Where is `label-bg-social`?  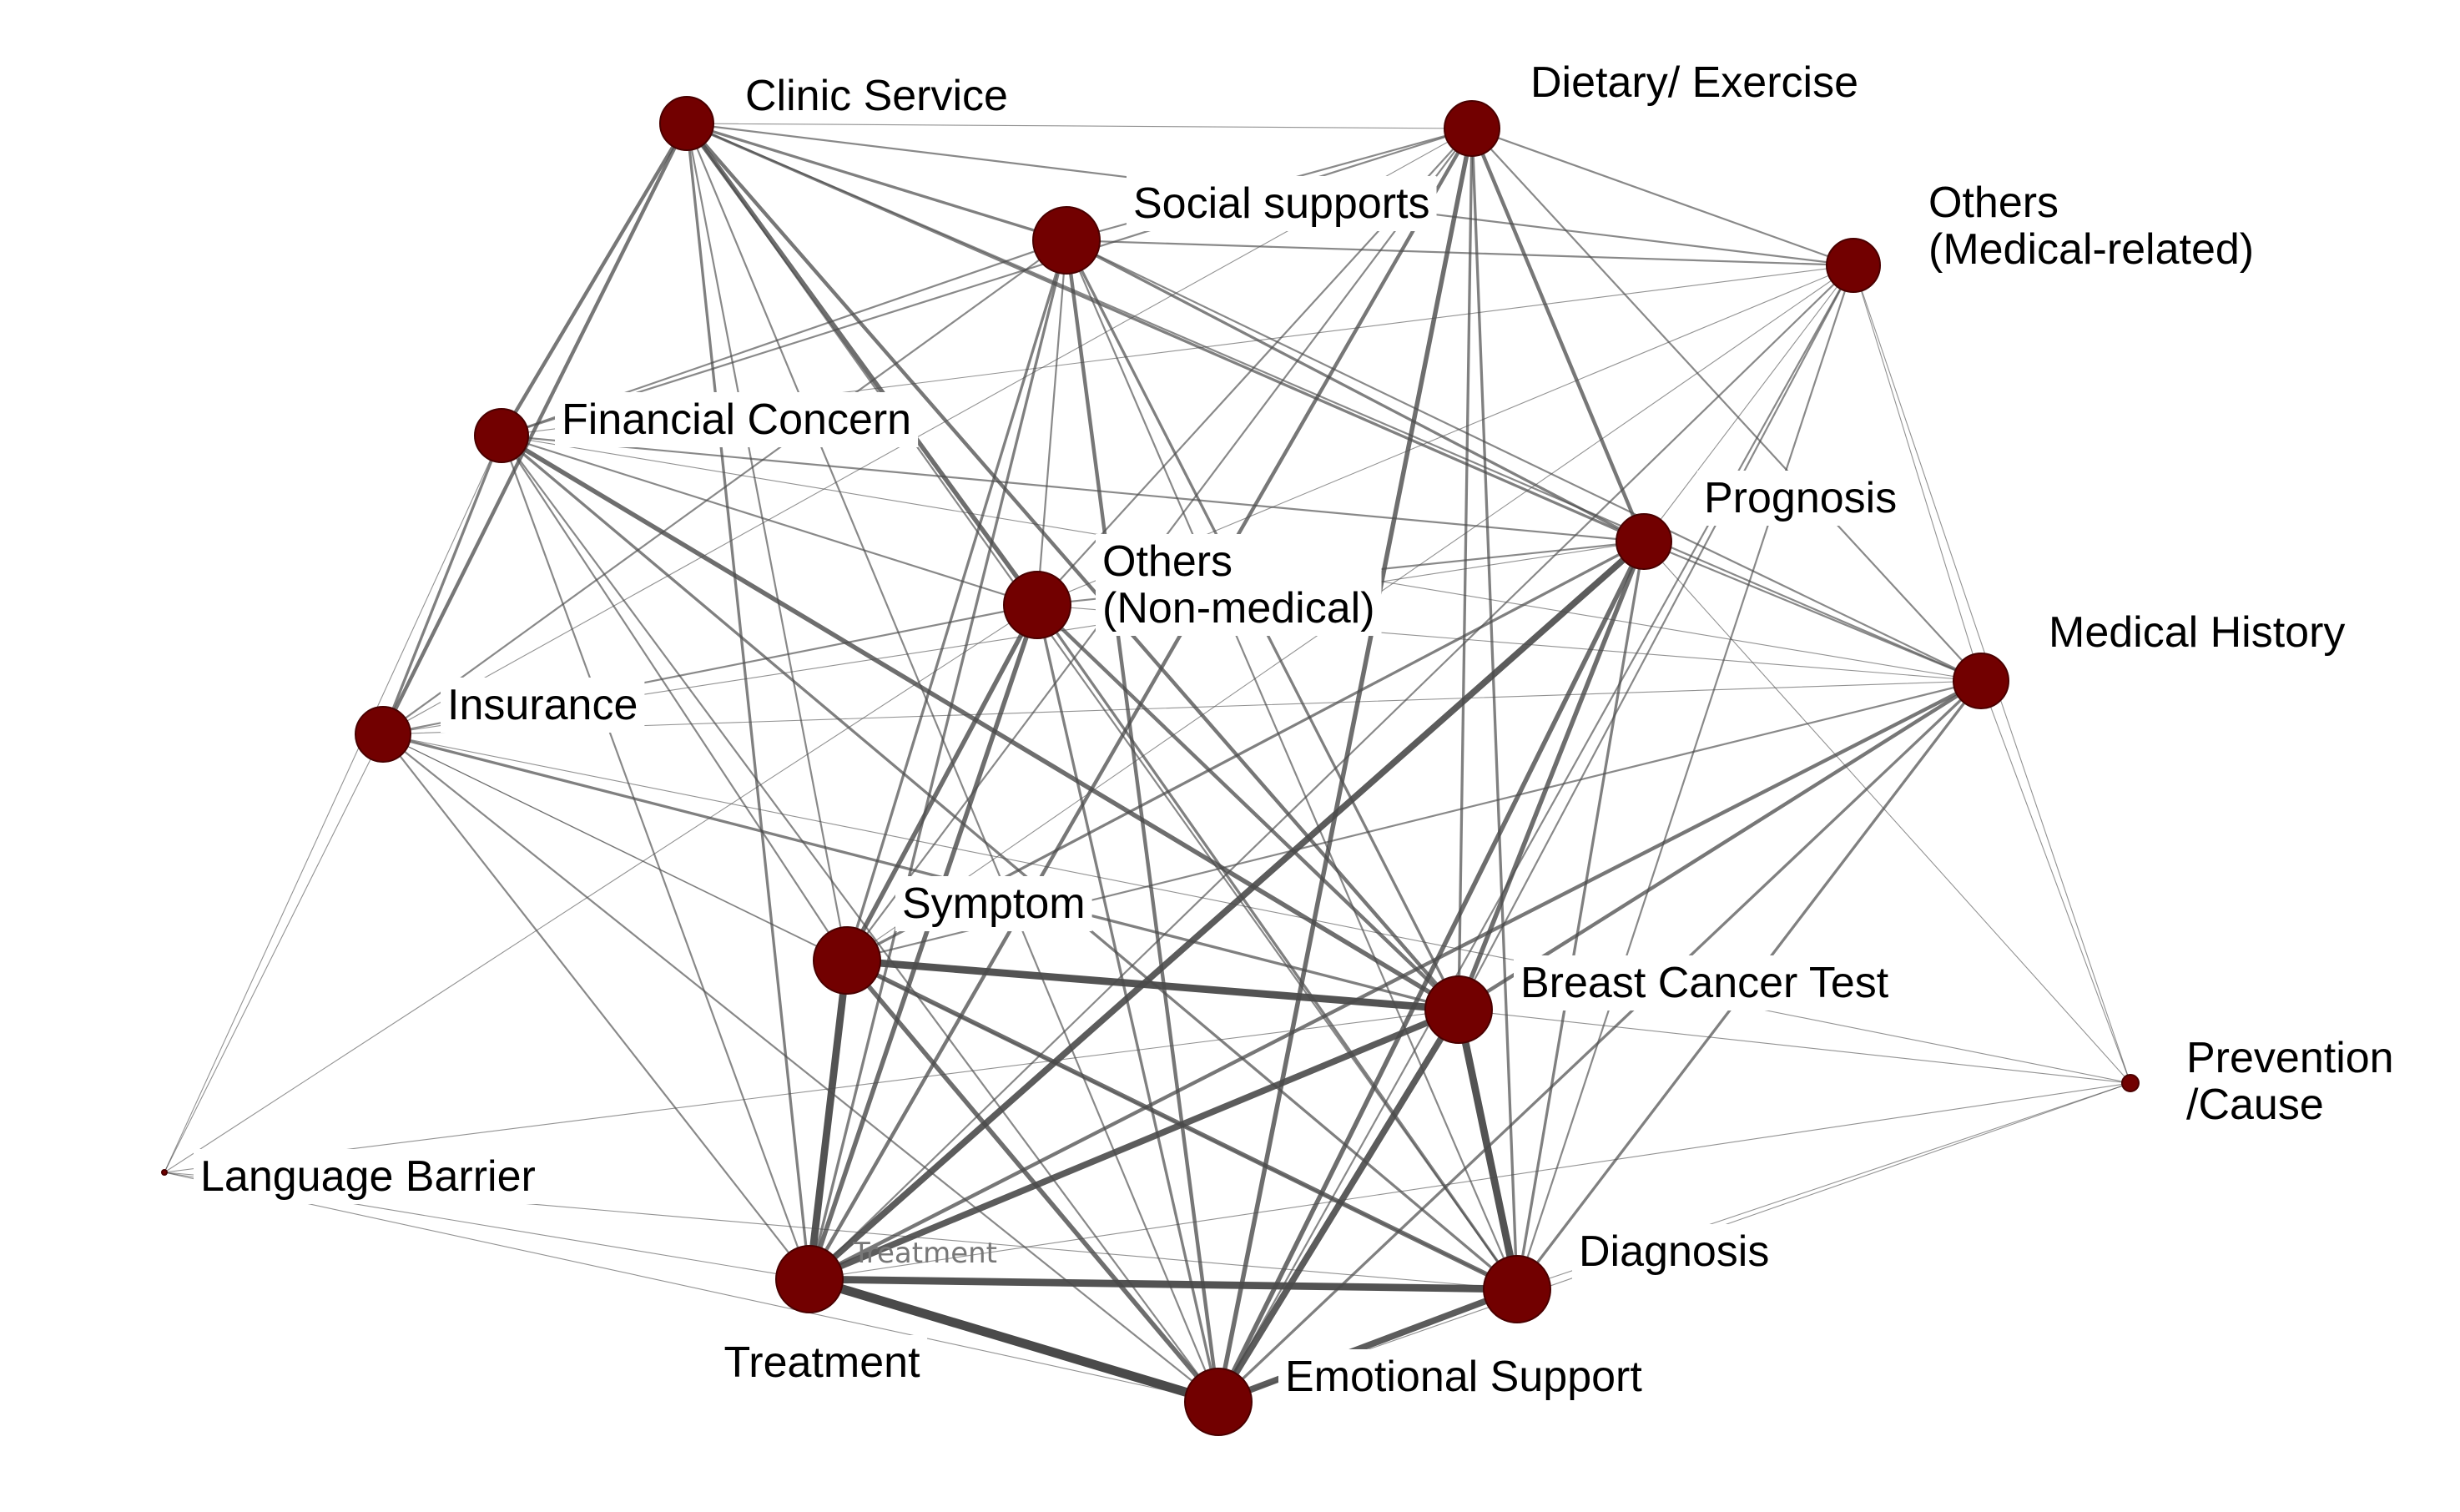 label-bg-social is located at coordinates (1282, 203).